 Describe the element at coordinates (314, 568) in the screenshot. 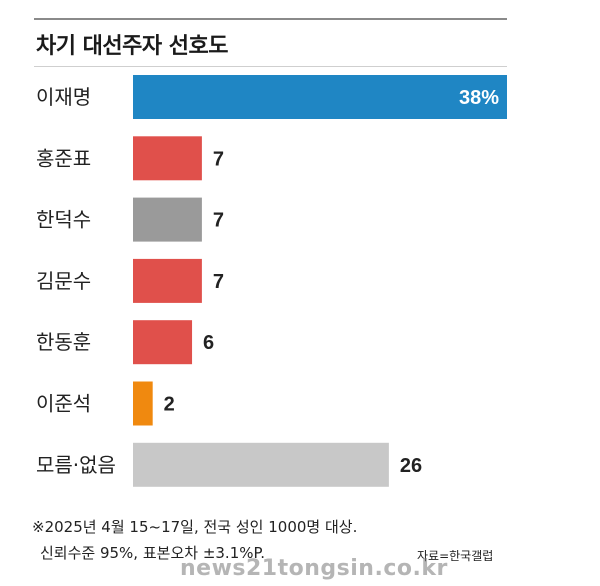

I see `watermark: news21tongsin.co.kr` at that location.